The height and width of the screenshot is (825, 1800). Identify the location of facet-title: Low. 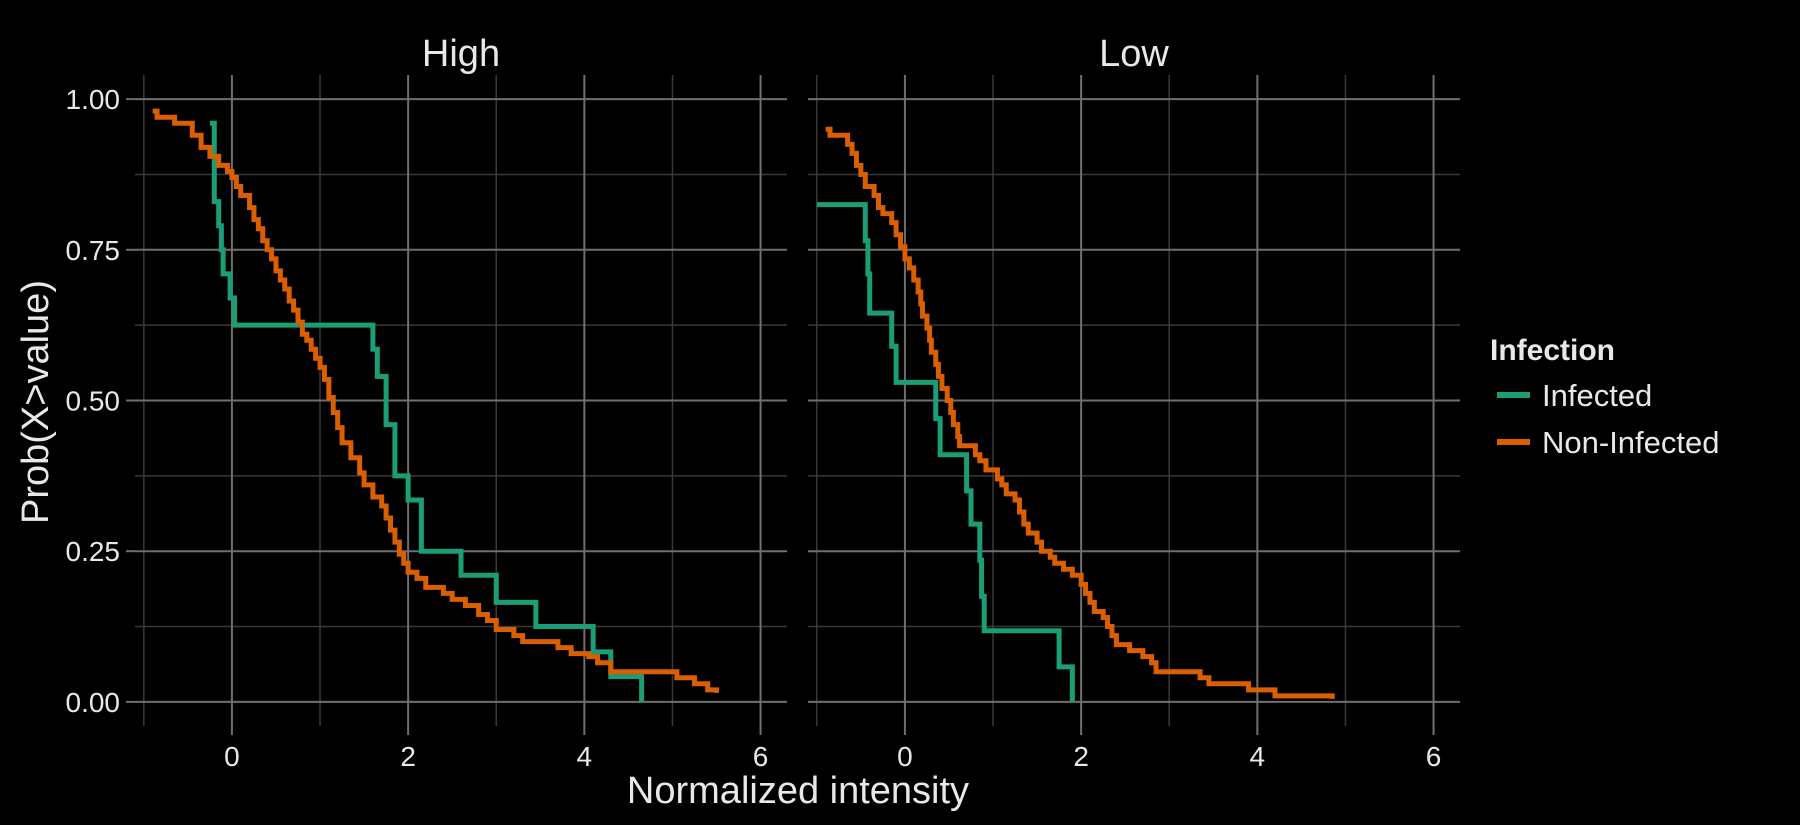
(1134, 54).